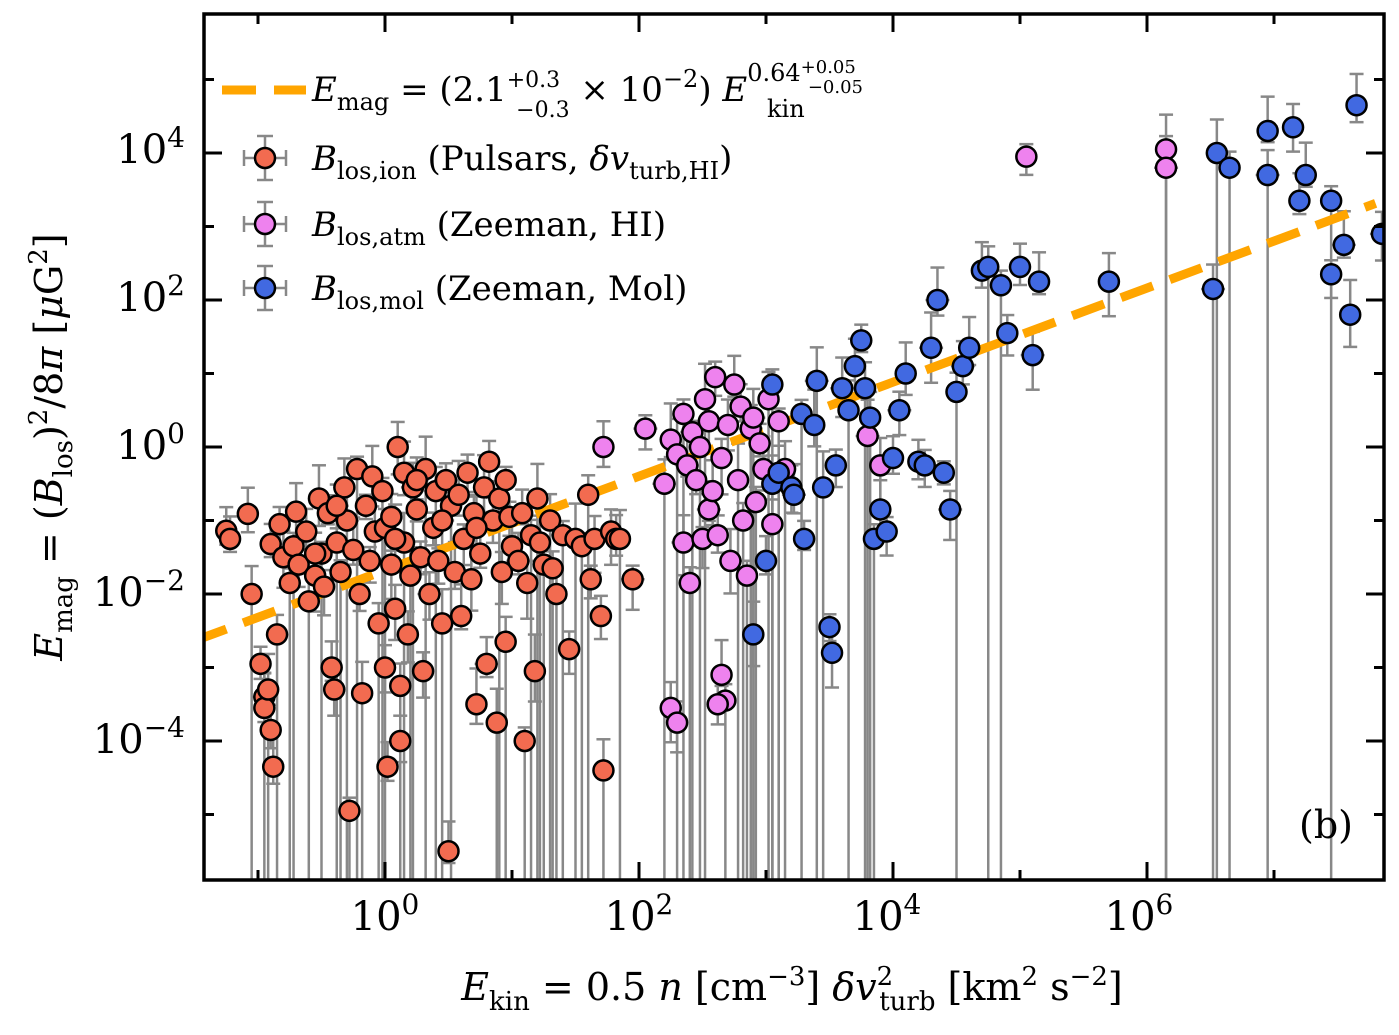 The image size is (1399, 1035). What do you see at coordinates (1326, 825) in the screenshot?
I see `panel-label: (b)` at bounding box center [1326, 825].